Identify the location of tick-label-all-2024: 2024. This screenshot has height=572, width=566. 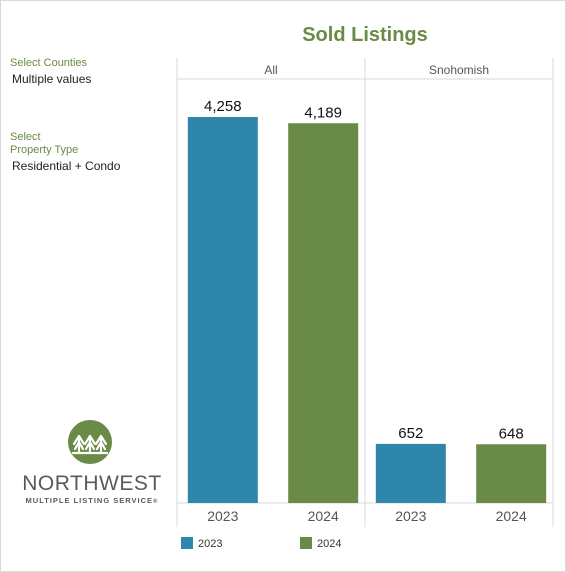
(323, 516).